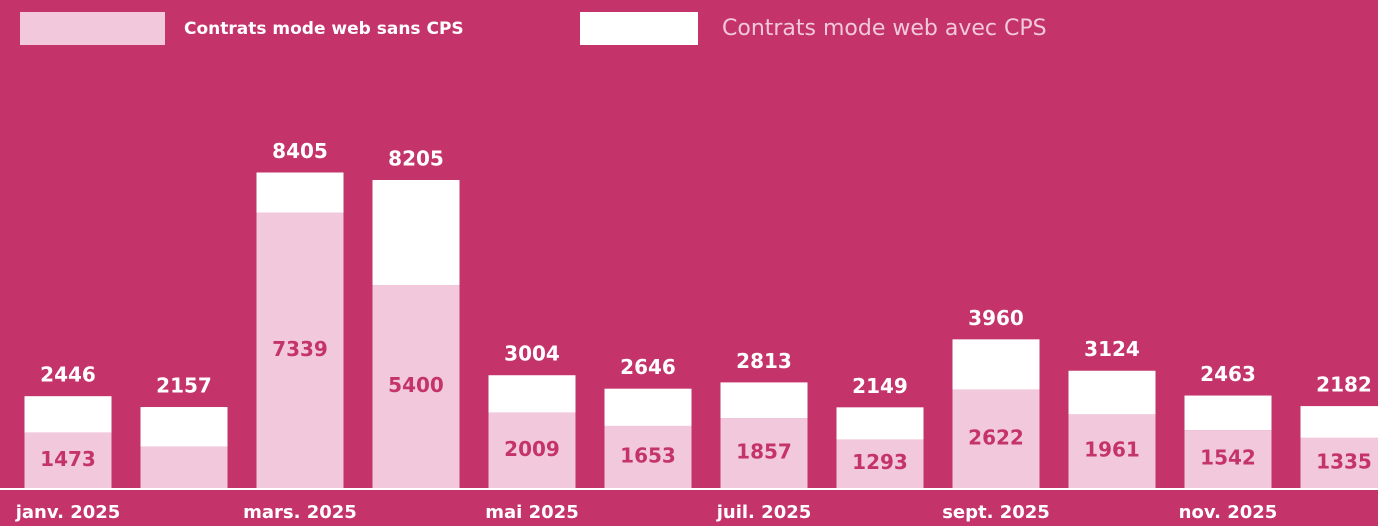 The image size is (1378, 526). Describe the element at coordinates (532, 354) in the screenshot. I see `total-label: 3004` at that location.